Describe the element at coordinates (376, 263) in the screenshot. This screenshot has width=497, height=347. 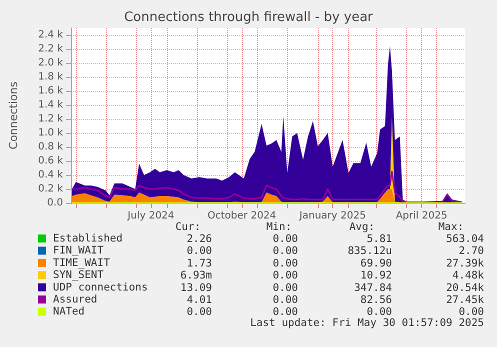
I see `text: 69.90` at that location.